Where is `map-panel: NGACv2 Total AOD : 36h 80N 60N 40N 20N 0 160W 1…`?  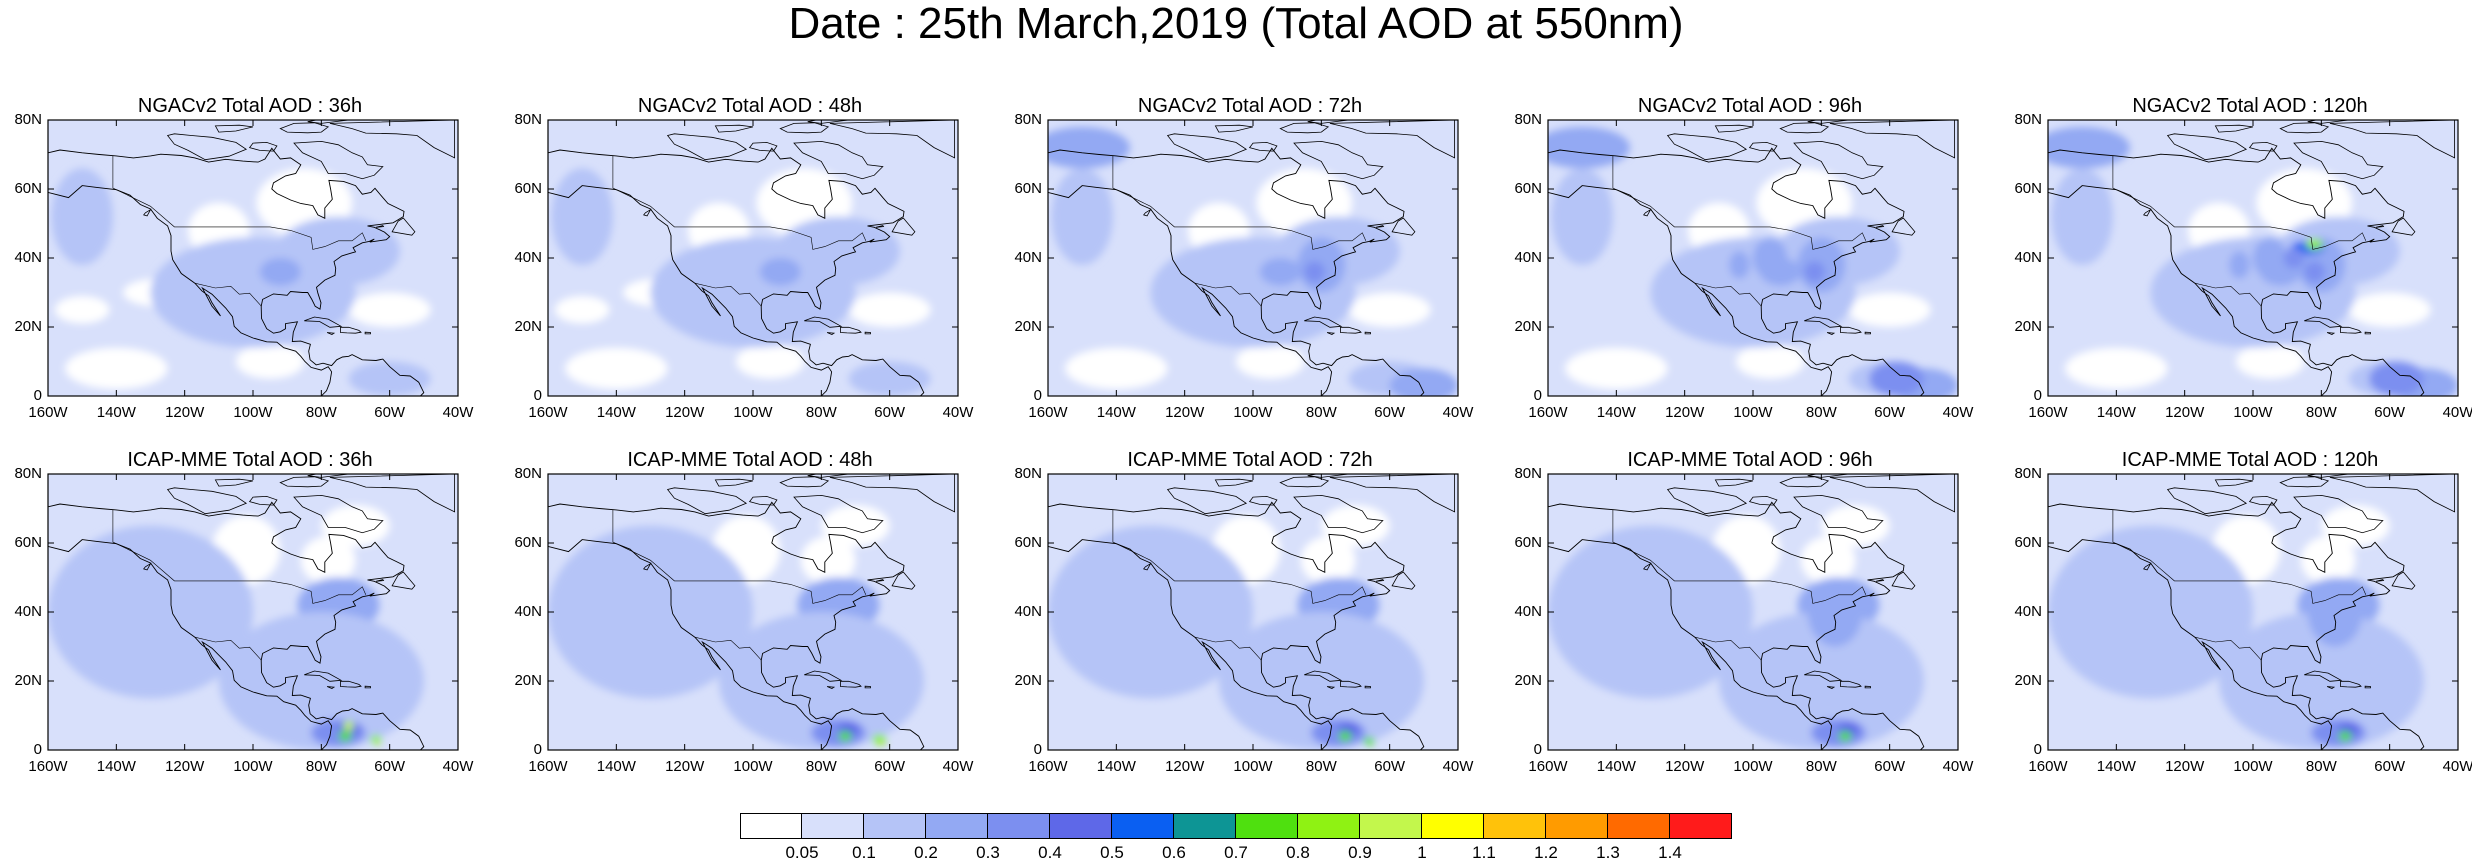
map-panel: NGACv2 Total AOD : 36h 80N 60N 40N 20N 0 160W 1… is located at coordinates (236, 270).